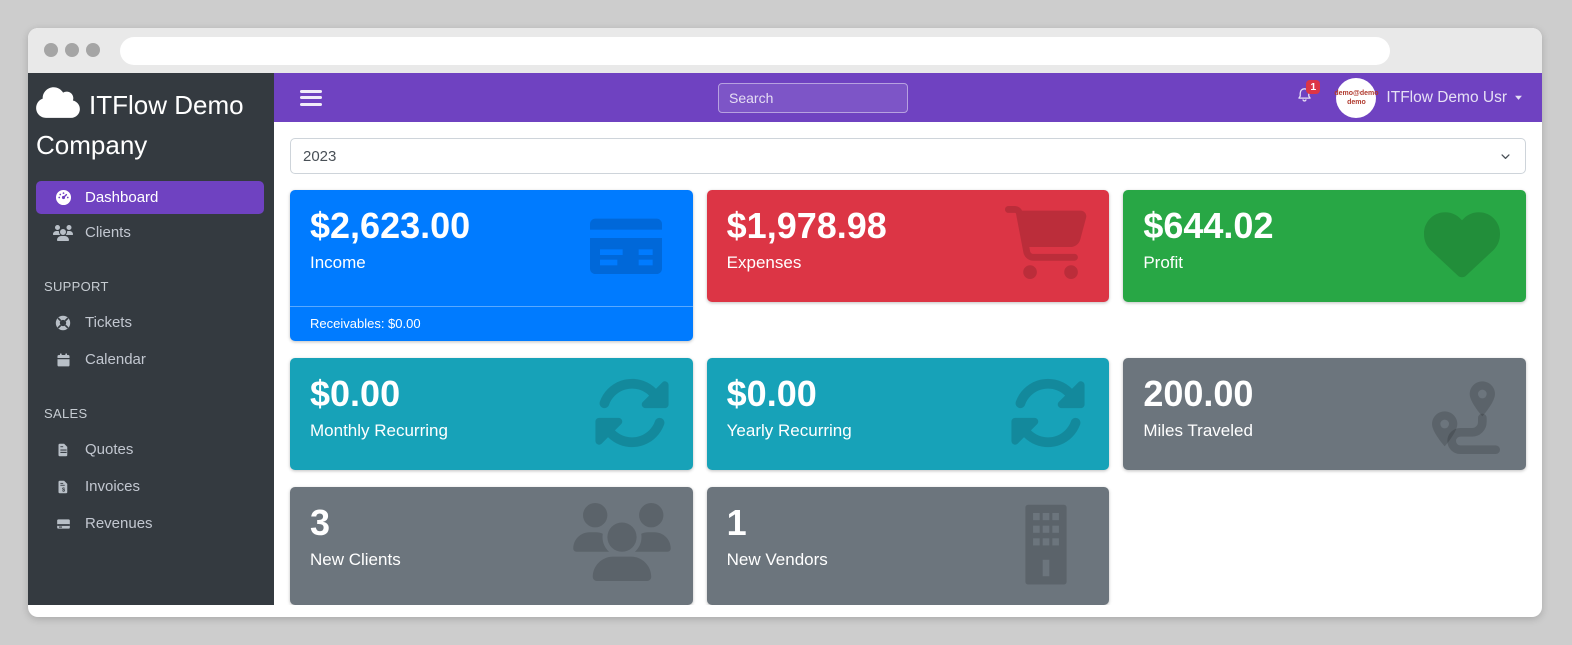  Describe the element at coordinates (1324, 246) in the screenshot. I see `stat-card-profit: $644.02 Profit` at that location.